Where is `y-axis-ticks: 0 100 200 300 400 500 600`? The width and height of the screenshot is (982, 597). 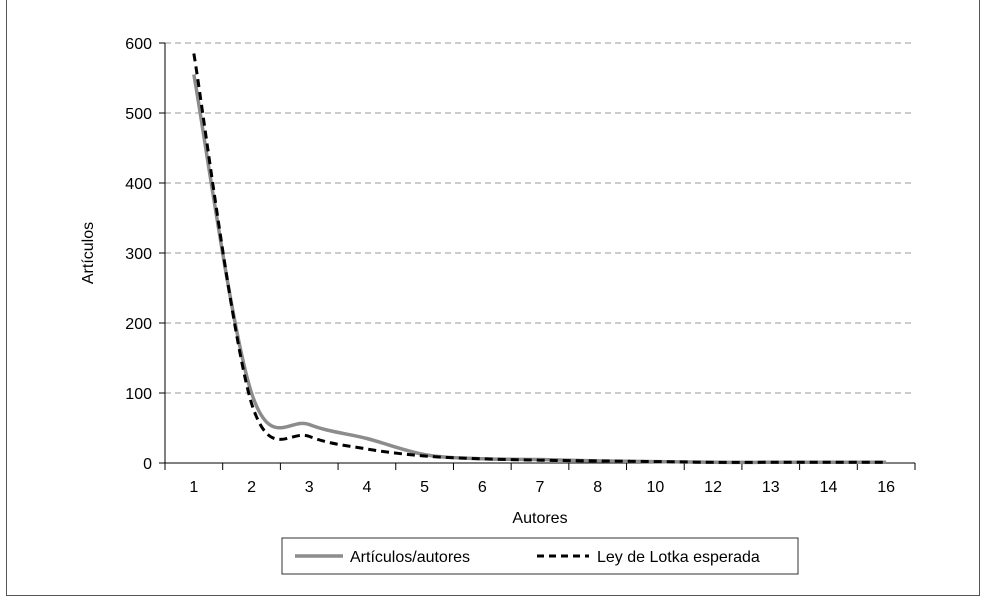
y-axis-ticks: 0 100 200 300 400 500 600 is located at coordinates (145, 254).